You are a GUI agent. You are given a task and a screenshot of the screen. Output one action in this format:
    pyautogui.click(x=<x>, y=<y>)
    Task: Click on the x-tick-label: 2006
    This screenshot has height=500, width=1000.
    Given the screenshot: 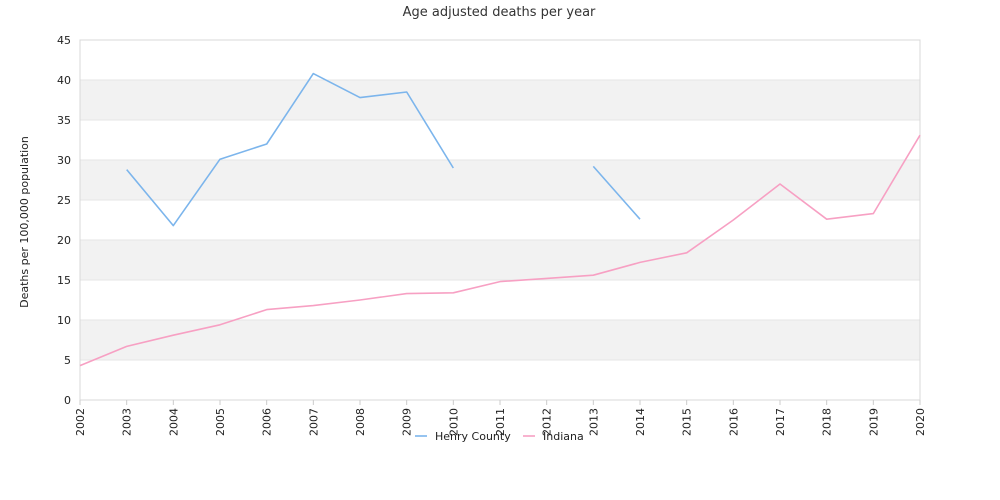 What is the action you would take?
    pyautogui.click(x=267, y=422)
    